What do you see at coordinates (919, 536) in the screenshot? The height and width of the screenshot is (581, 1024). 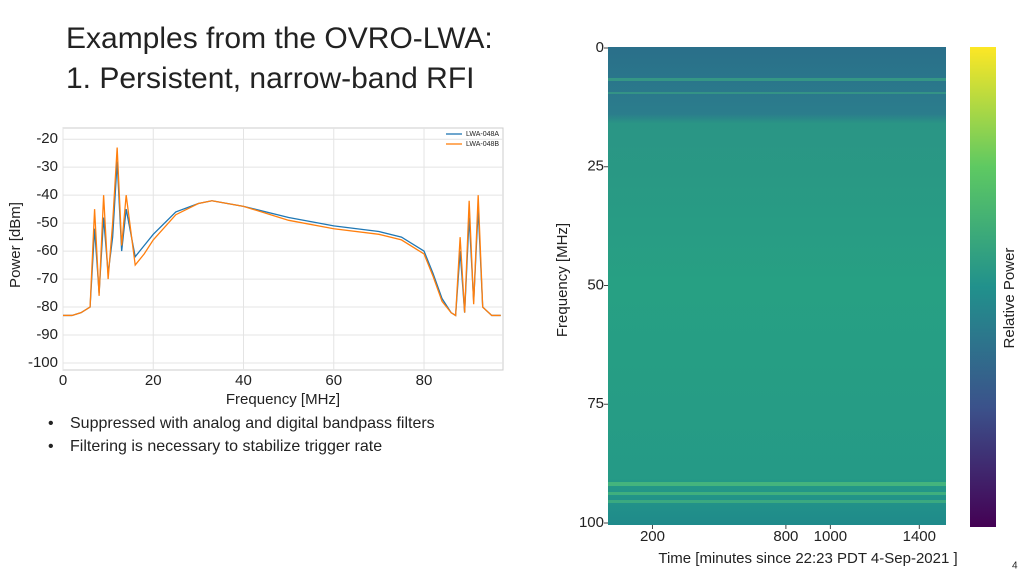 I see `x-tick-label: 1400` at bounding box center [919, 536].